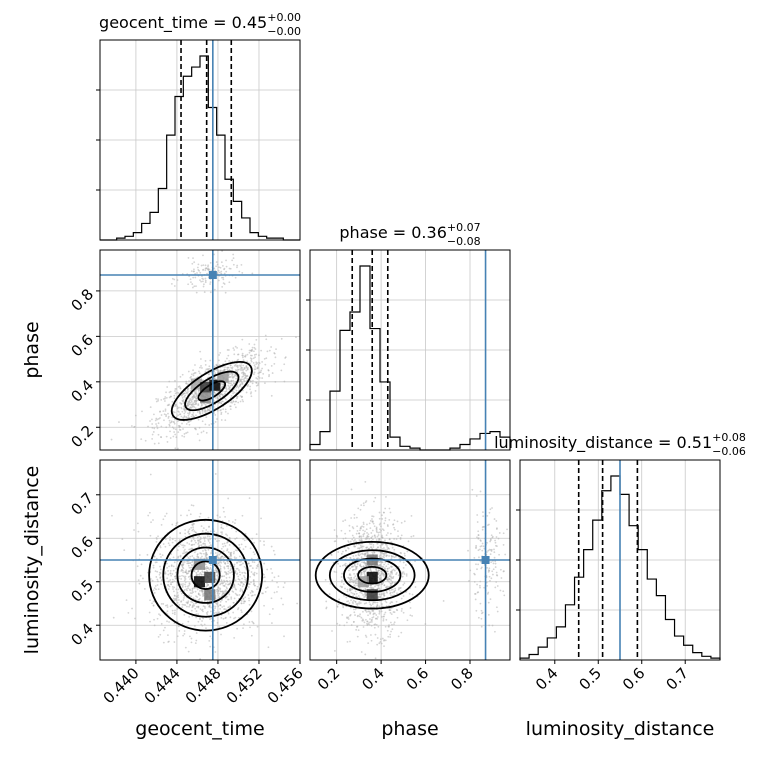 The image size is (760, 760). Describe the element at coordinates (82, 437) in the screenshot. I see `y-tick-label: 0.2` at that location.